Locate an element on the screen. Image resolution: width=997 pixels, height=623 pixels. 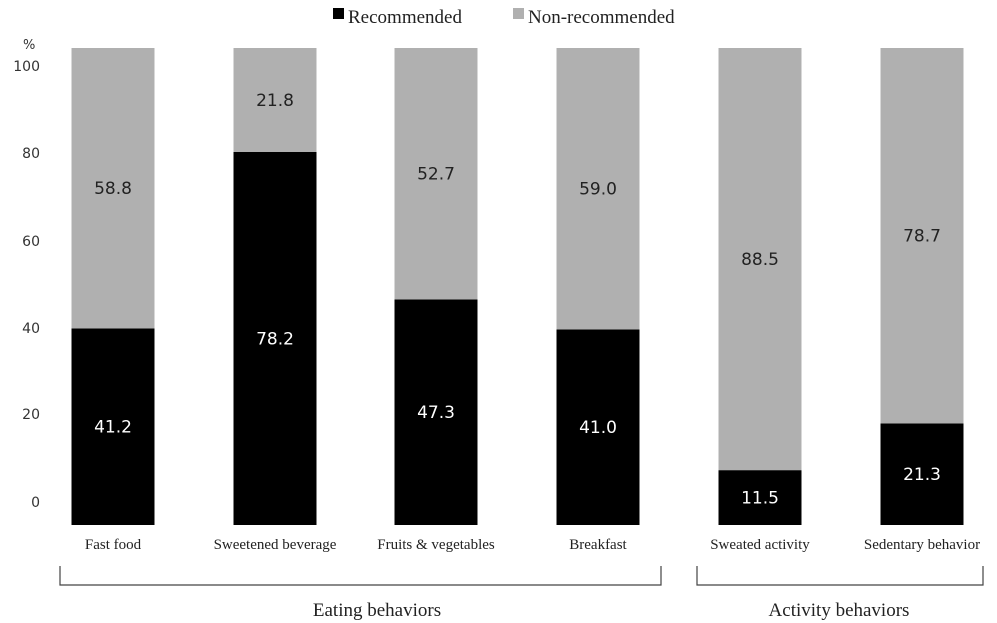
x-tick-label: Sweetened beverage is located at coordinates (275, 545).